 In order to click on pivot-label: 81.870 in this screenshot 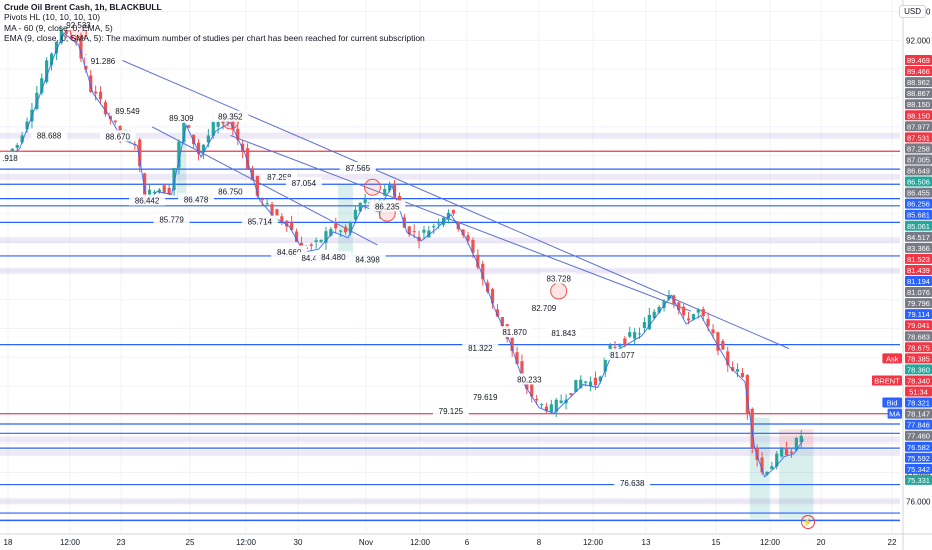, I will do `click(514, 332)`.